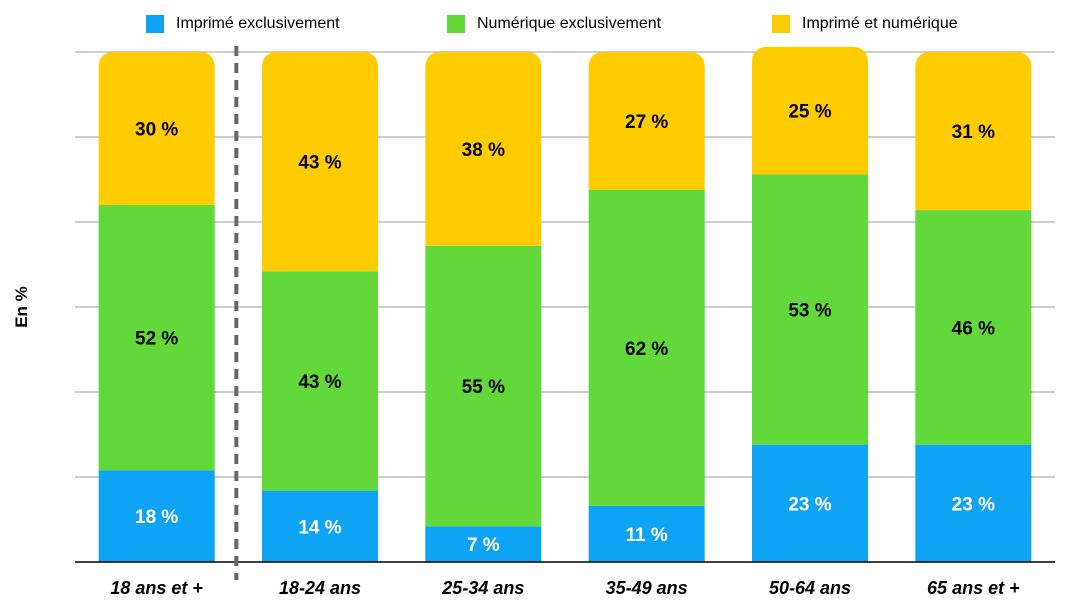  I want to click on legend-item-imprime: Imprimé exclusivement, so click(243, 24).